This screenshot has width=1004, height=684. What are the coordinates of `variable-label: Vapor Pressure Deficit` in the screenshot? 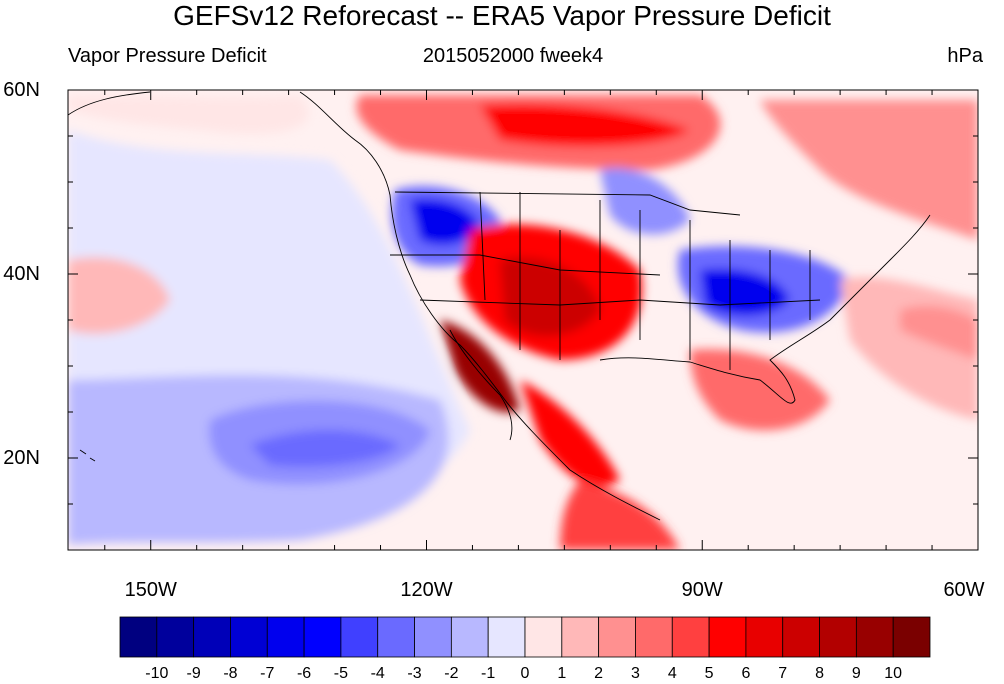 It's located at (167, 56).